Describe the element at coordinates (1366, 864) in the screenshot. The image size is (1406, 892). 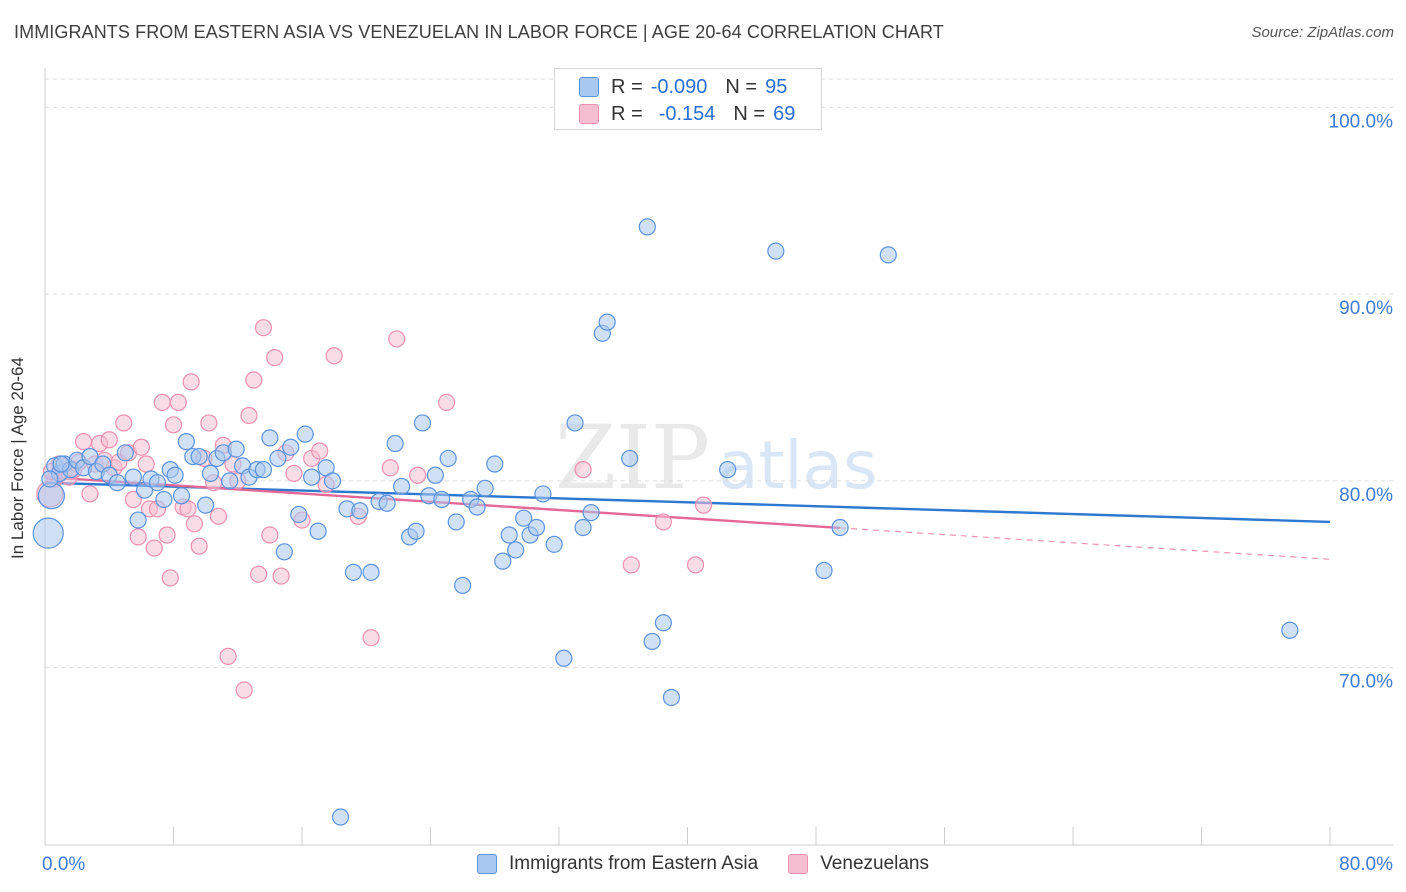
I see `x-tick-label-max: 80.0%` at that location.